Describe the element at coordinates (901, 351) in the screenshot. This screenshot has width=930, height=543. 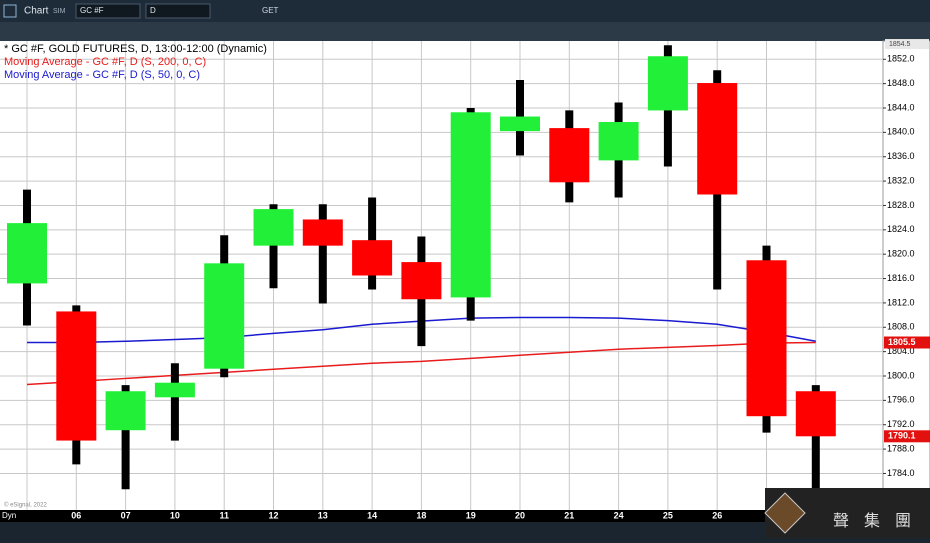
I see `y-tick-label: 1804.0` at that location.